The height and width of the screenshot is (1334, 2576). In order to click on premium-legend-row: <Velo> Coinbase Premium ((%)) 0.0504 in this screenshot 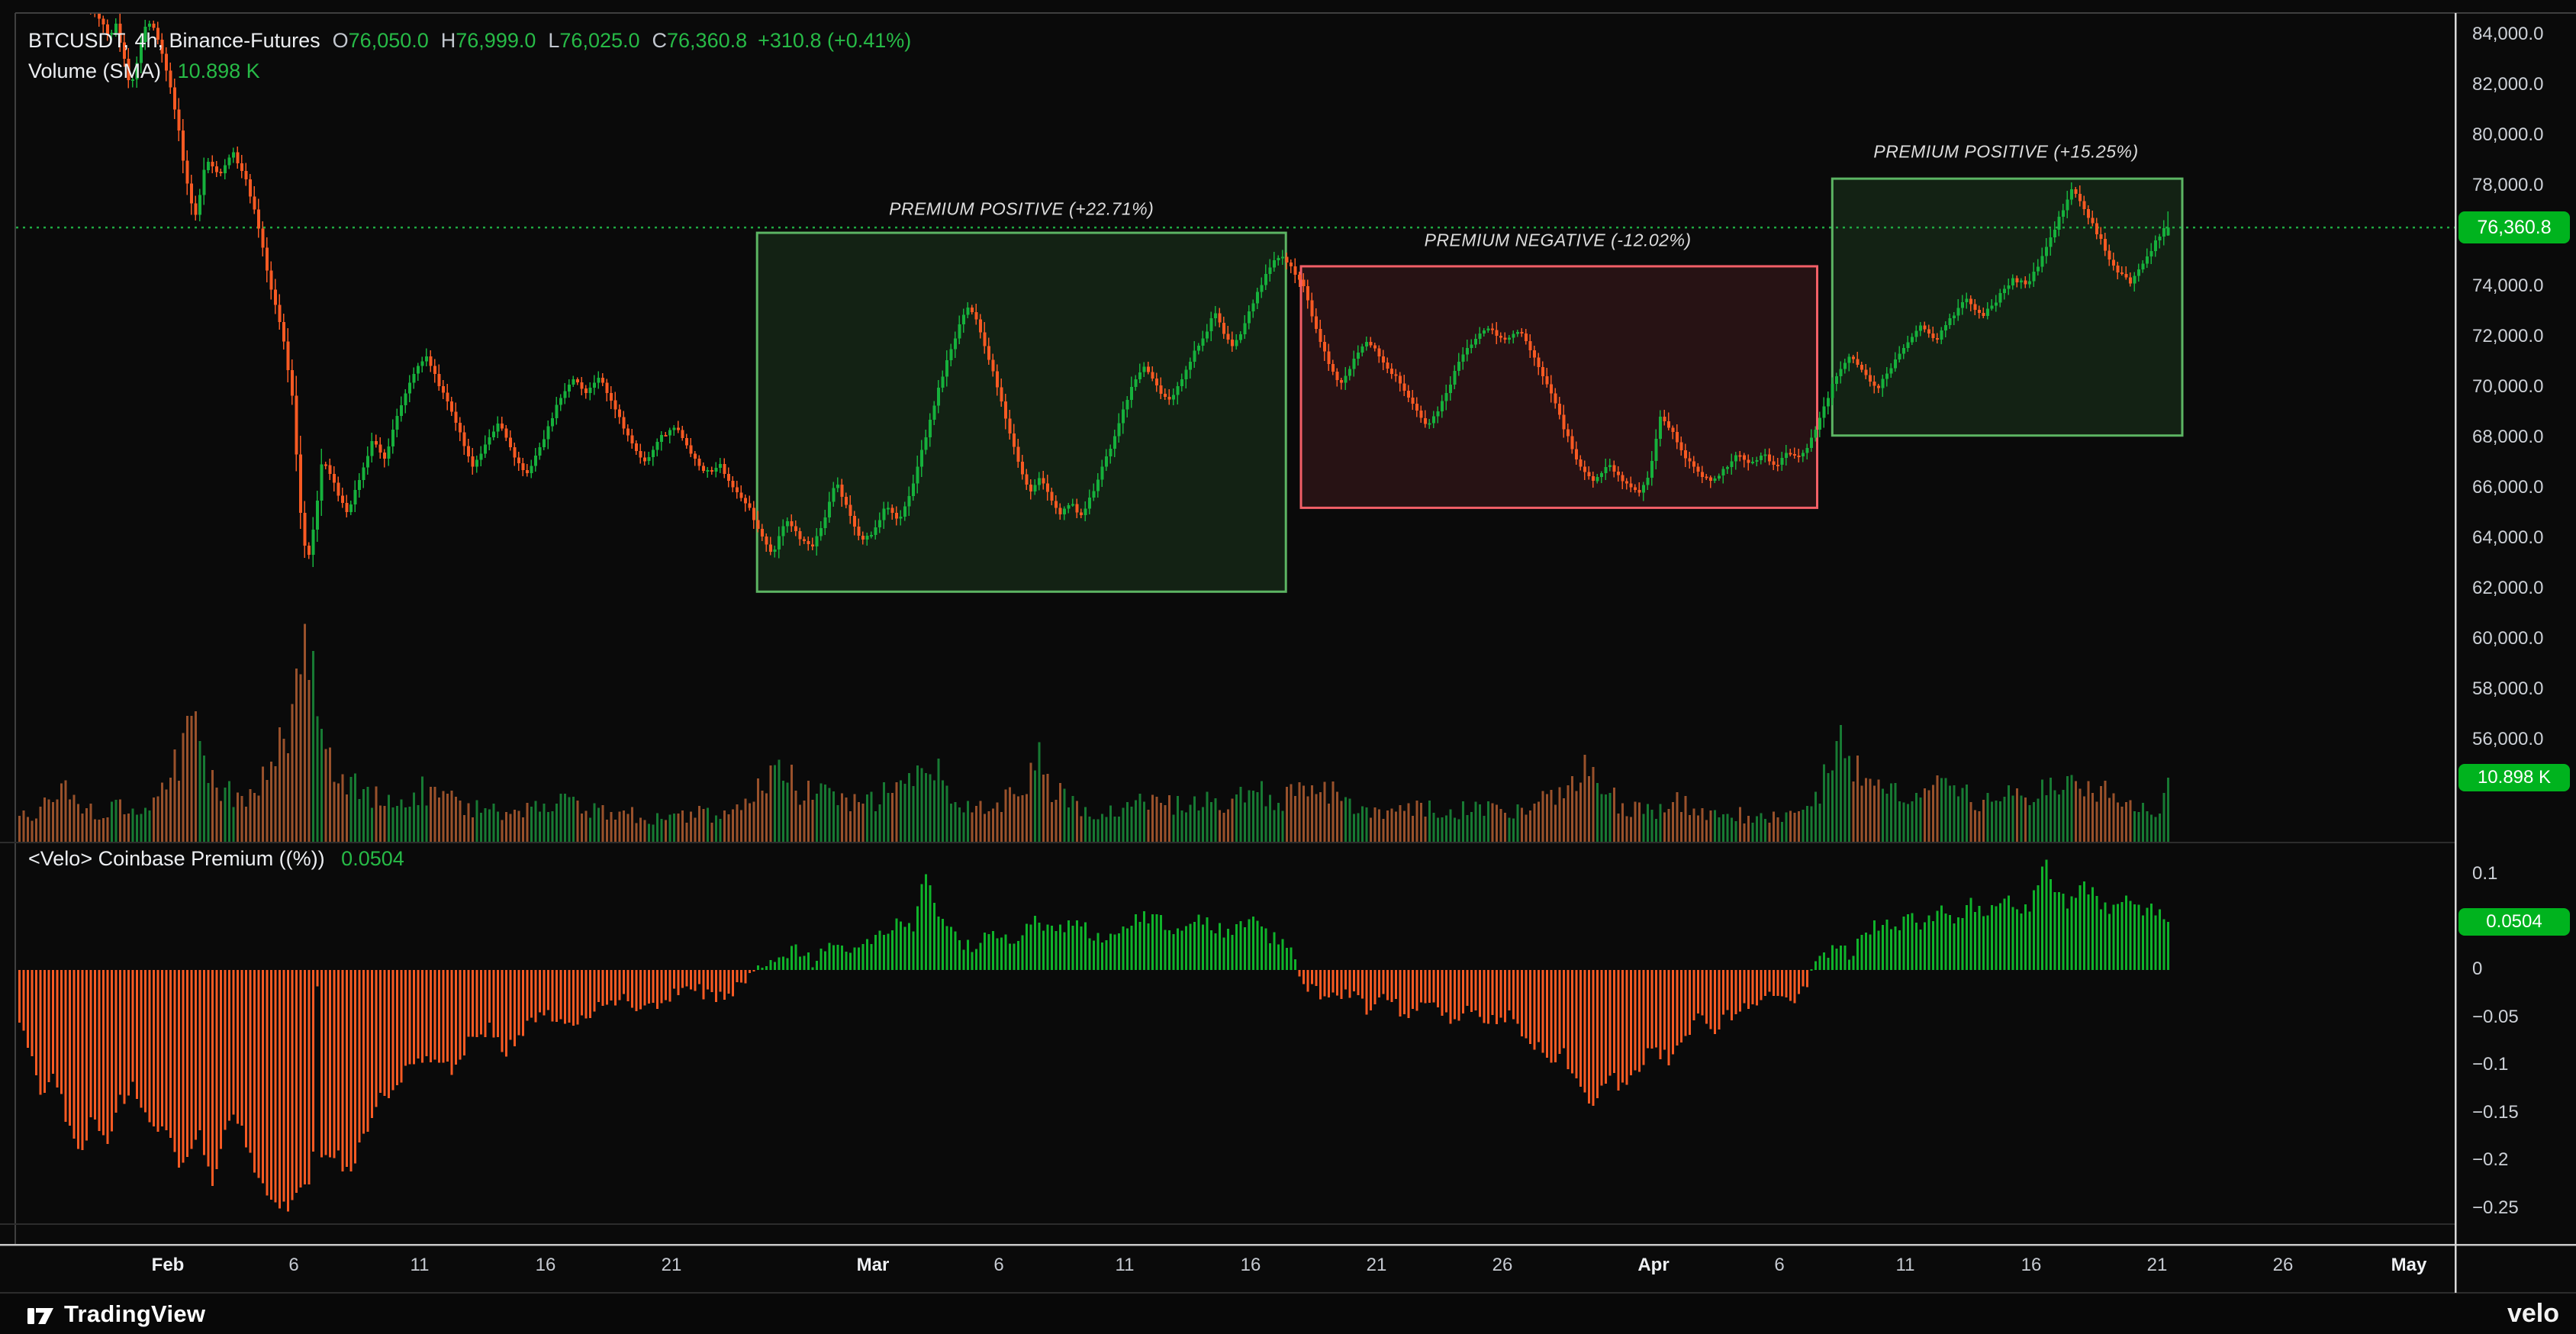, I will do `click(216, 859)`.